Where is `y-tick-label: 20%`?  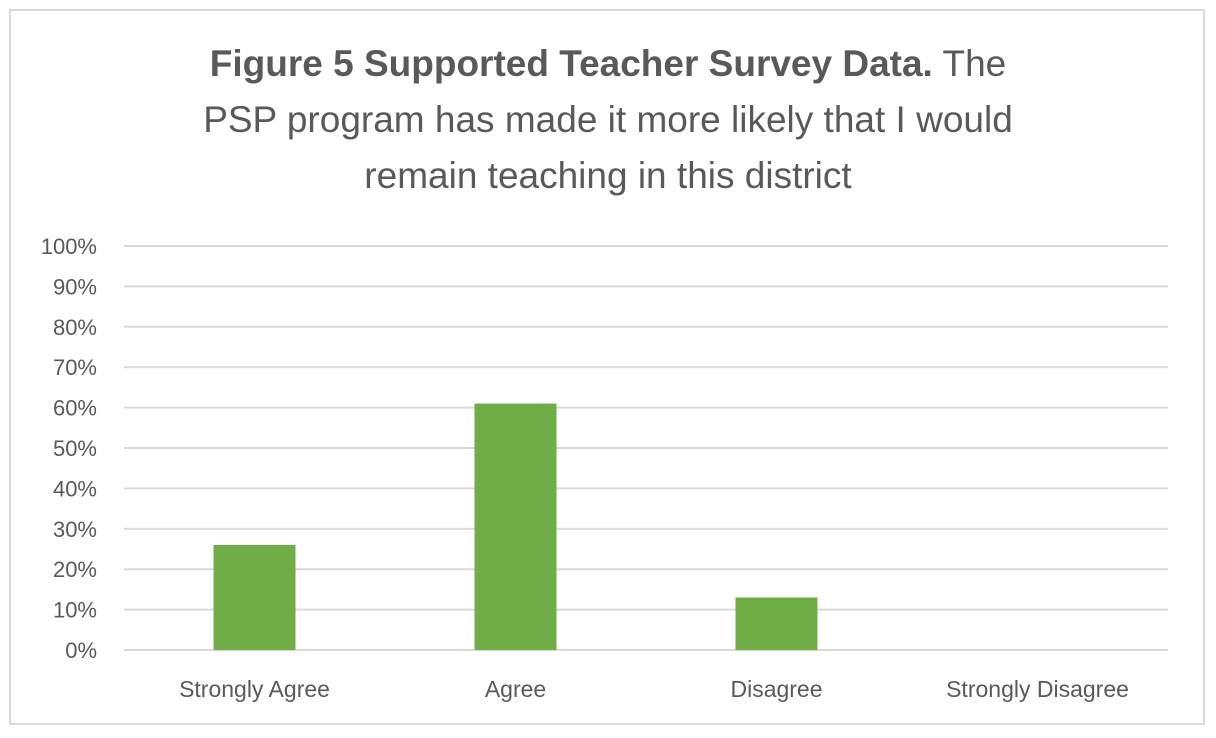 y-tick-label: 20% is located at coordinates (75, 569).